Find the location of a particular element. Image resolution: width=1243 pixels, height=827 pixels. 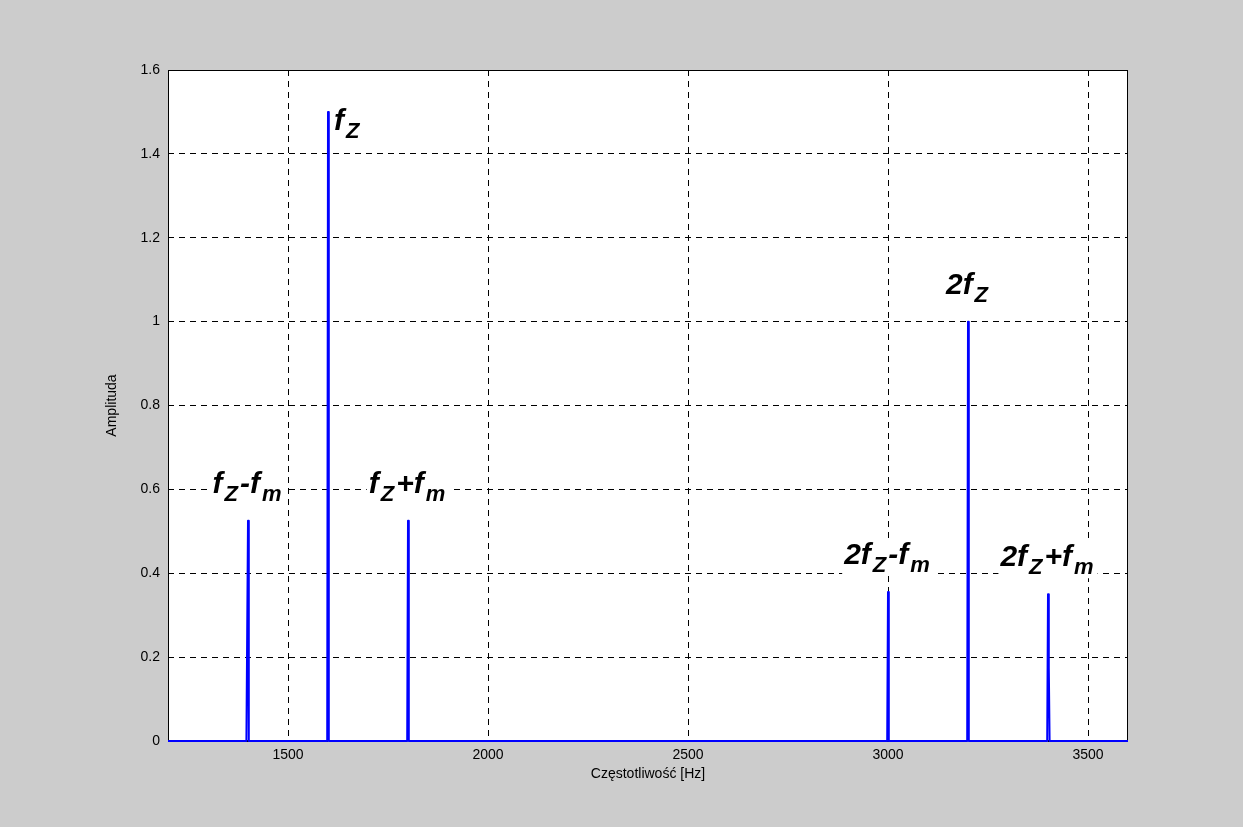

y-axis-title: Amplituda is located at coordinates (111, 405).